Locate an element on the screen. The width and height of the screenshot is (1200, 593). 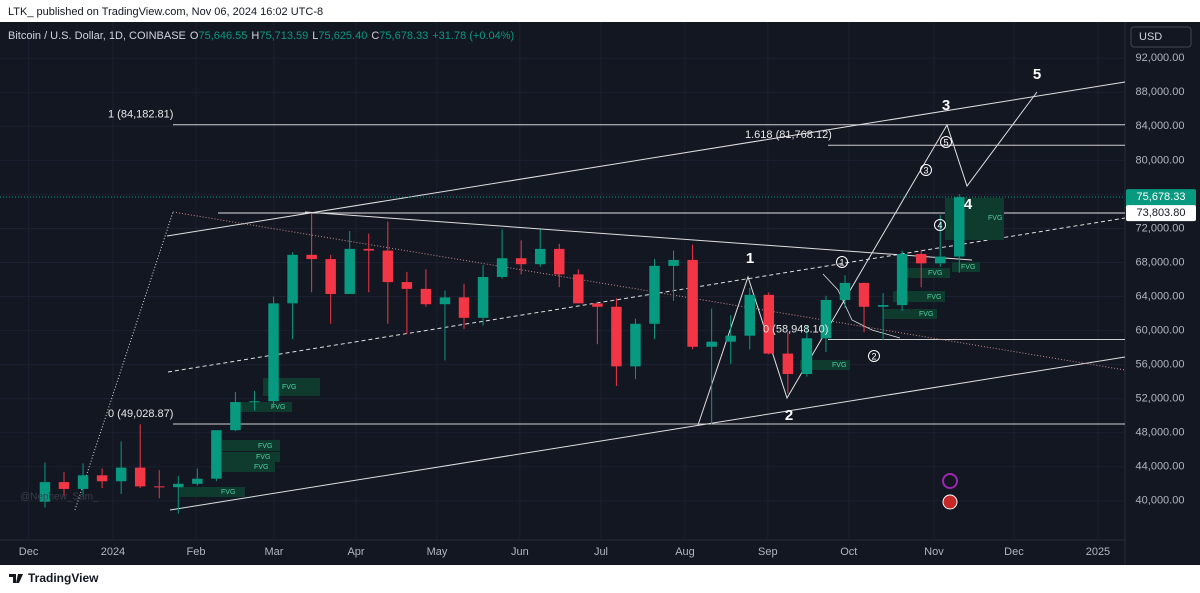
x-tick-label: 2024 is located at coordinates (113, 552).